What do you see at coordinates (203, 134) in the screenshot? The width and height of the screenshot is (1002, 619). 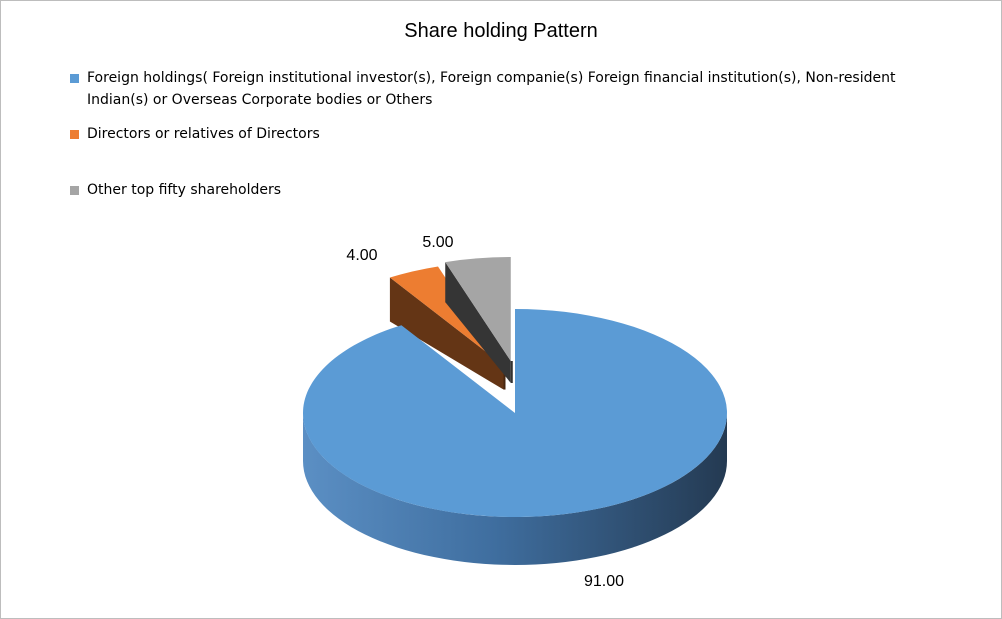 I see `legend-label: Directors or relatives of Directors` at bounding box center [203, 134].